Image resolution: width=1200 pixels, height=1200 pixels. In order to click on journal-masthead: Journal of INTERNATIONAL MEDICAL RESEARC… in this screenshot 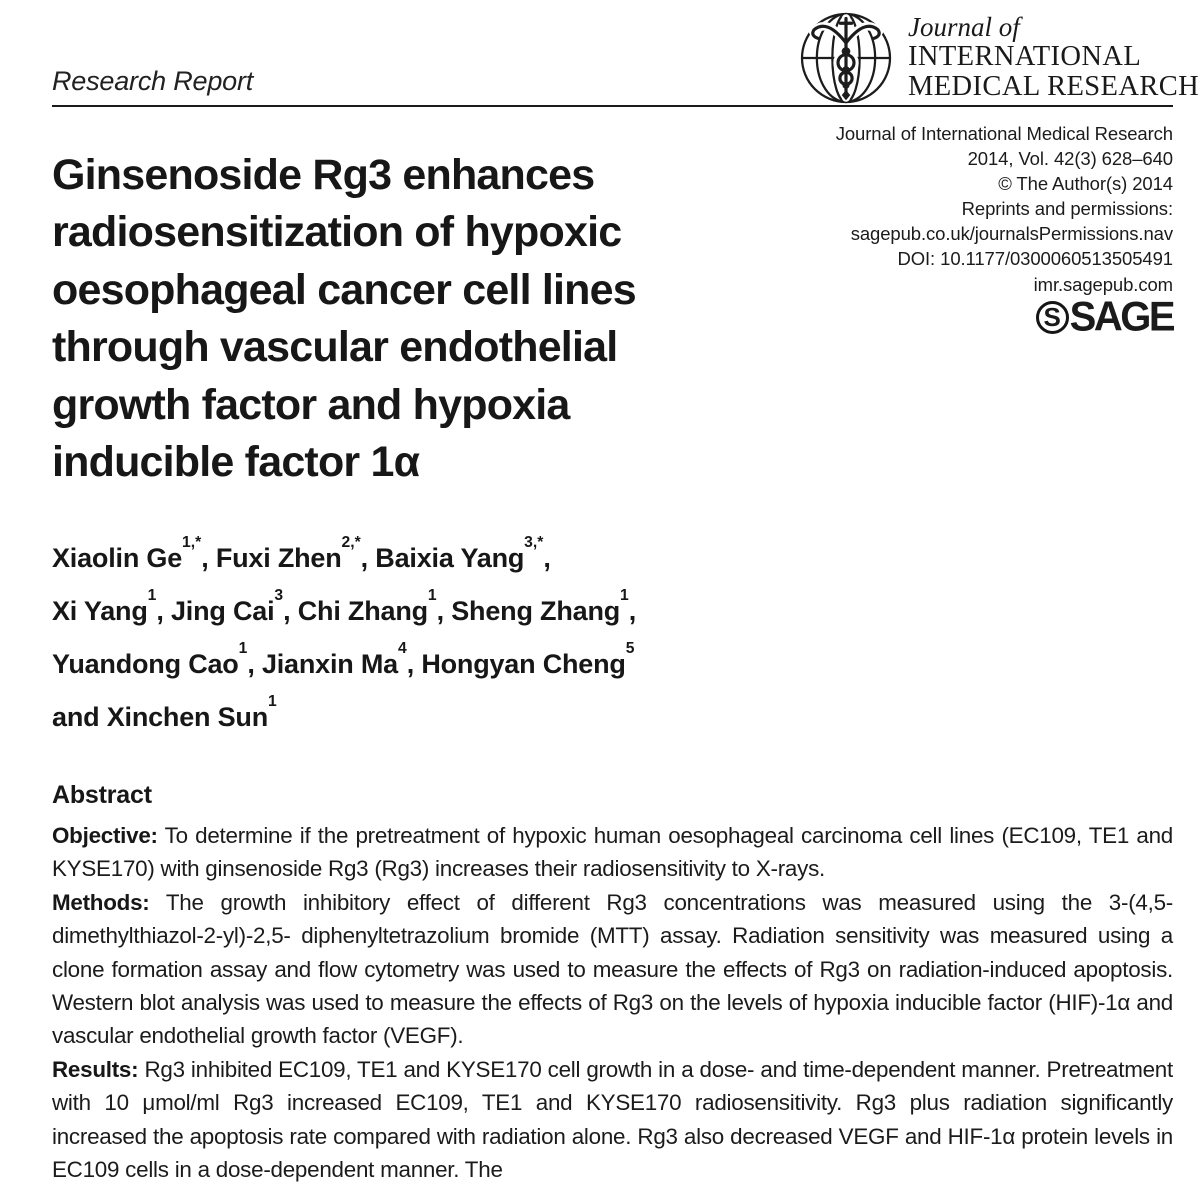, I will do `click(1053, 57)`.